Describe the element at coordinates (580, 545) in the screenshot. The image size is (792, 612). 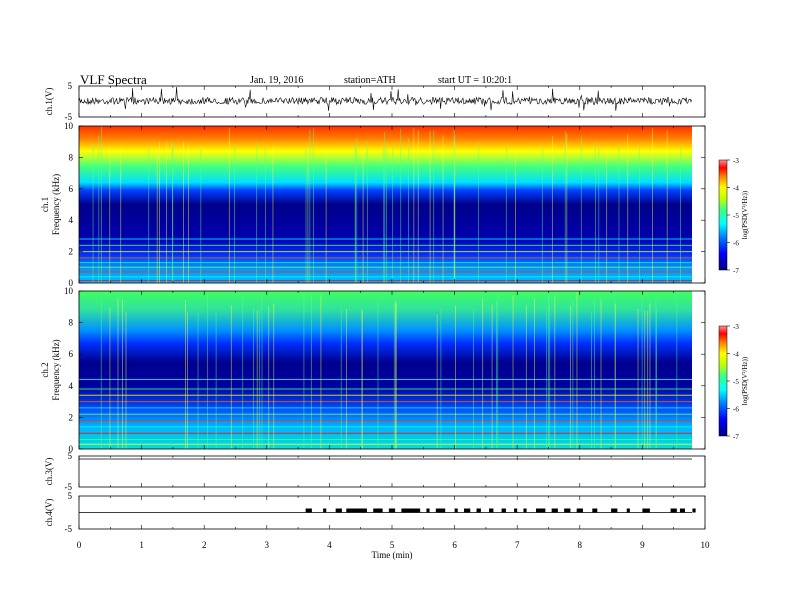
I see `x-tick-label: 8` at that location.